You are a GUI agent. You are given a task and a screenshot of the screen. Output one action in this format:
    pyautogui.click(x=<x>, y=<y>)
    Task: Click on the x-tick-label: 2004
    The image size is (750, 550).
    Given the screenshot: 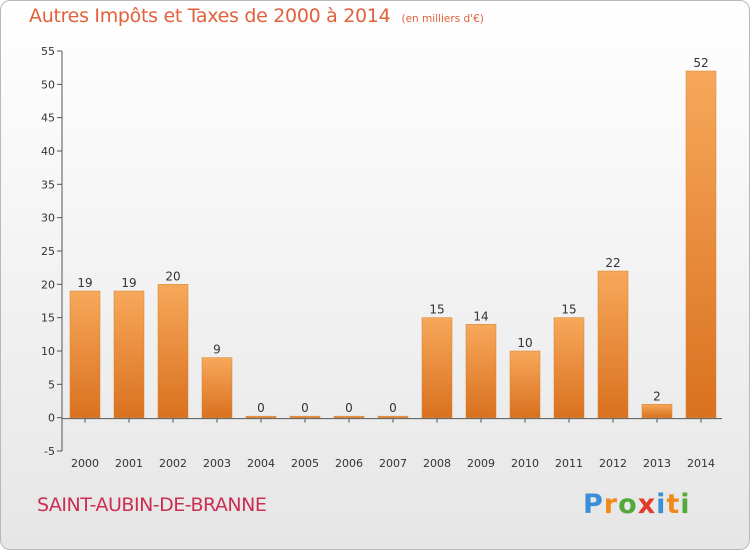 What is the action you would take?
    pyautogui.click(x=261, y=463)
    